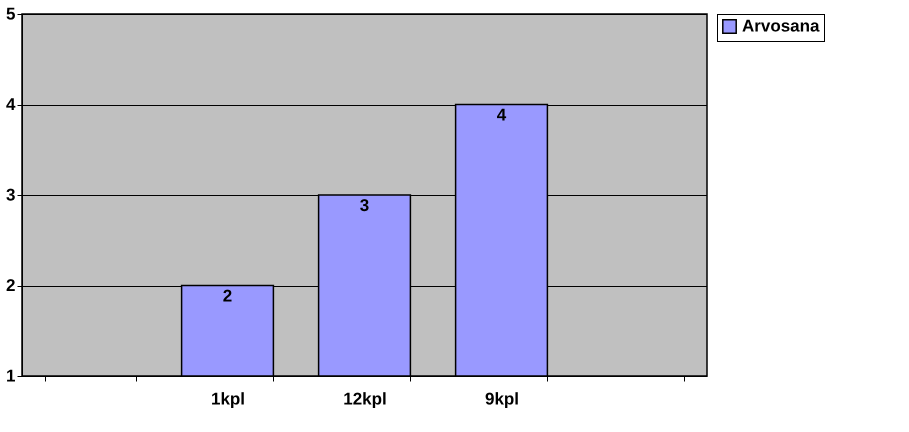 Image resolution: width=909 pixels, height=432 pixels. I want to click on data-label: 2, so click(227, 296).